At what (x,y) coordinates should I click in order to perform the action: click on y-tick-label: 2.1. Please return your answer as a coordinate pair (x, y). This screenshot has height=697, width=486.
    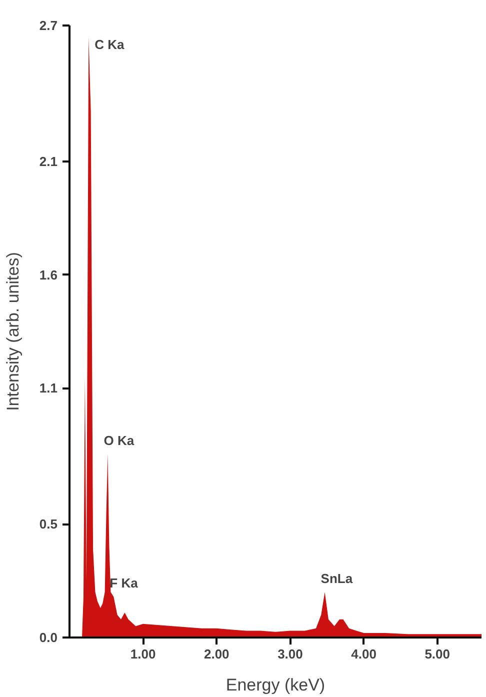
    Looking at the image, I should click on (48, 161).